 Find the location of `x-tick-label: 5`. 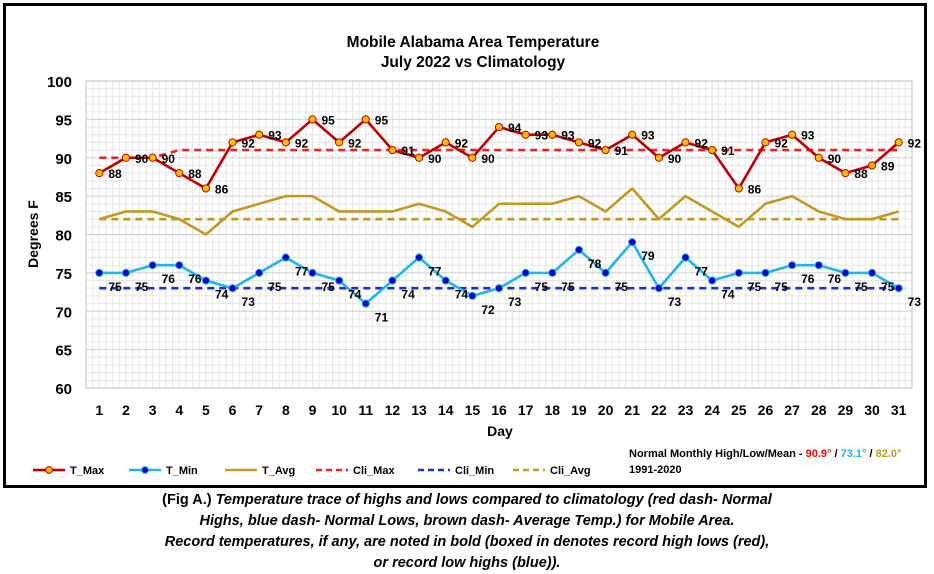

x-tick-label: 5 is located at coordinates (206, 410).